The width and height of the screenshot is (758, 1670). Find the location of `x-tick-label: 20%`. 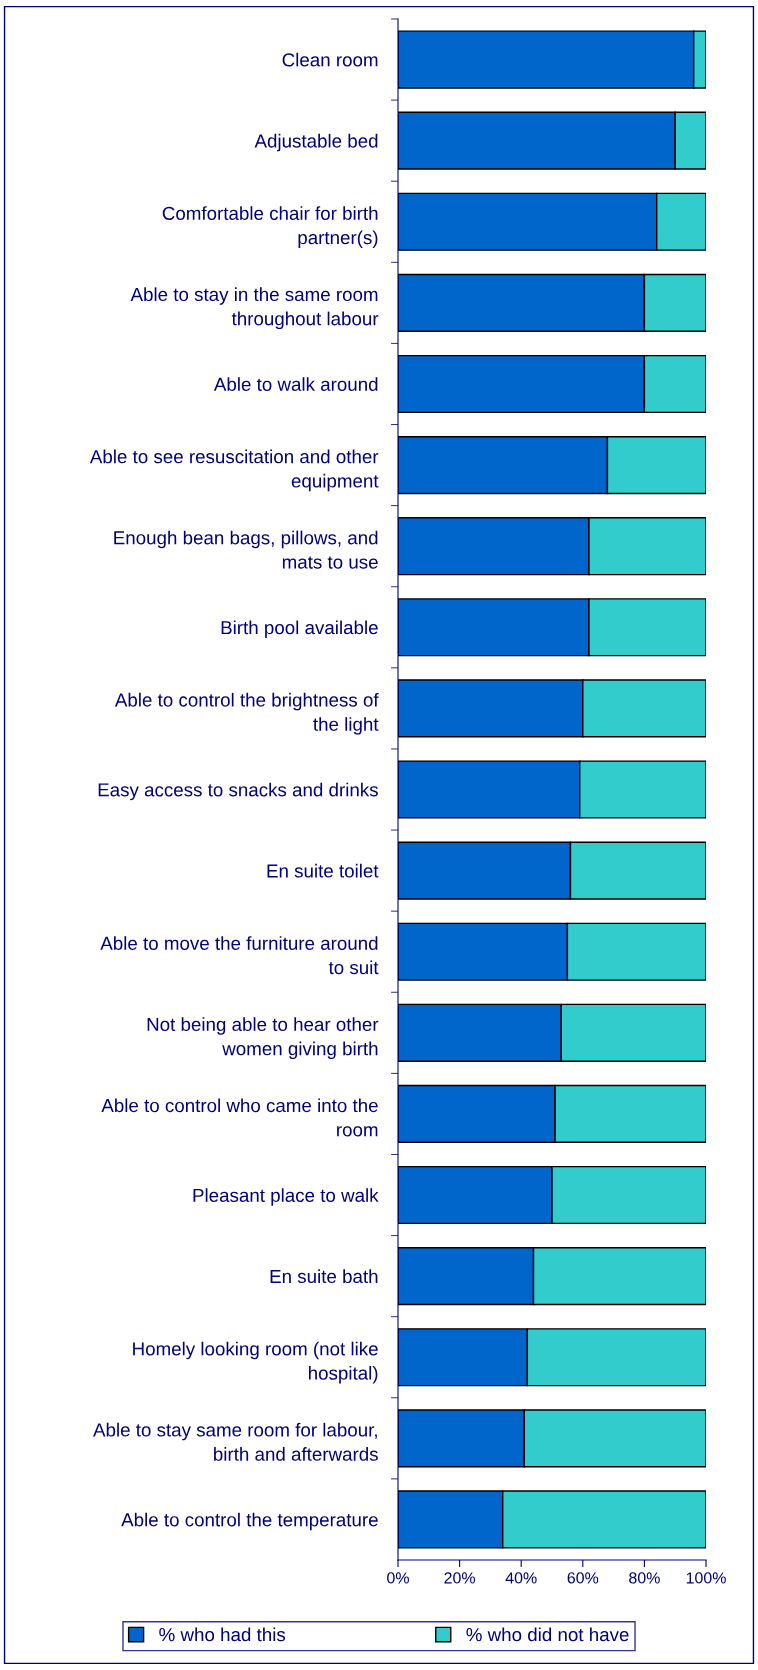

x-tick-label: 20% is located at coordinates (460, 1578).